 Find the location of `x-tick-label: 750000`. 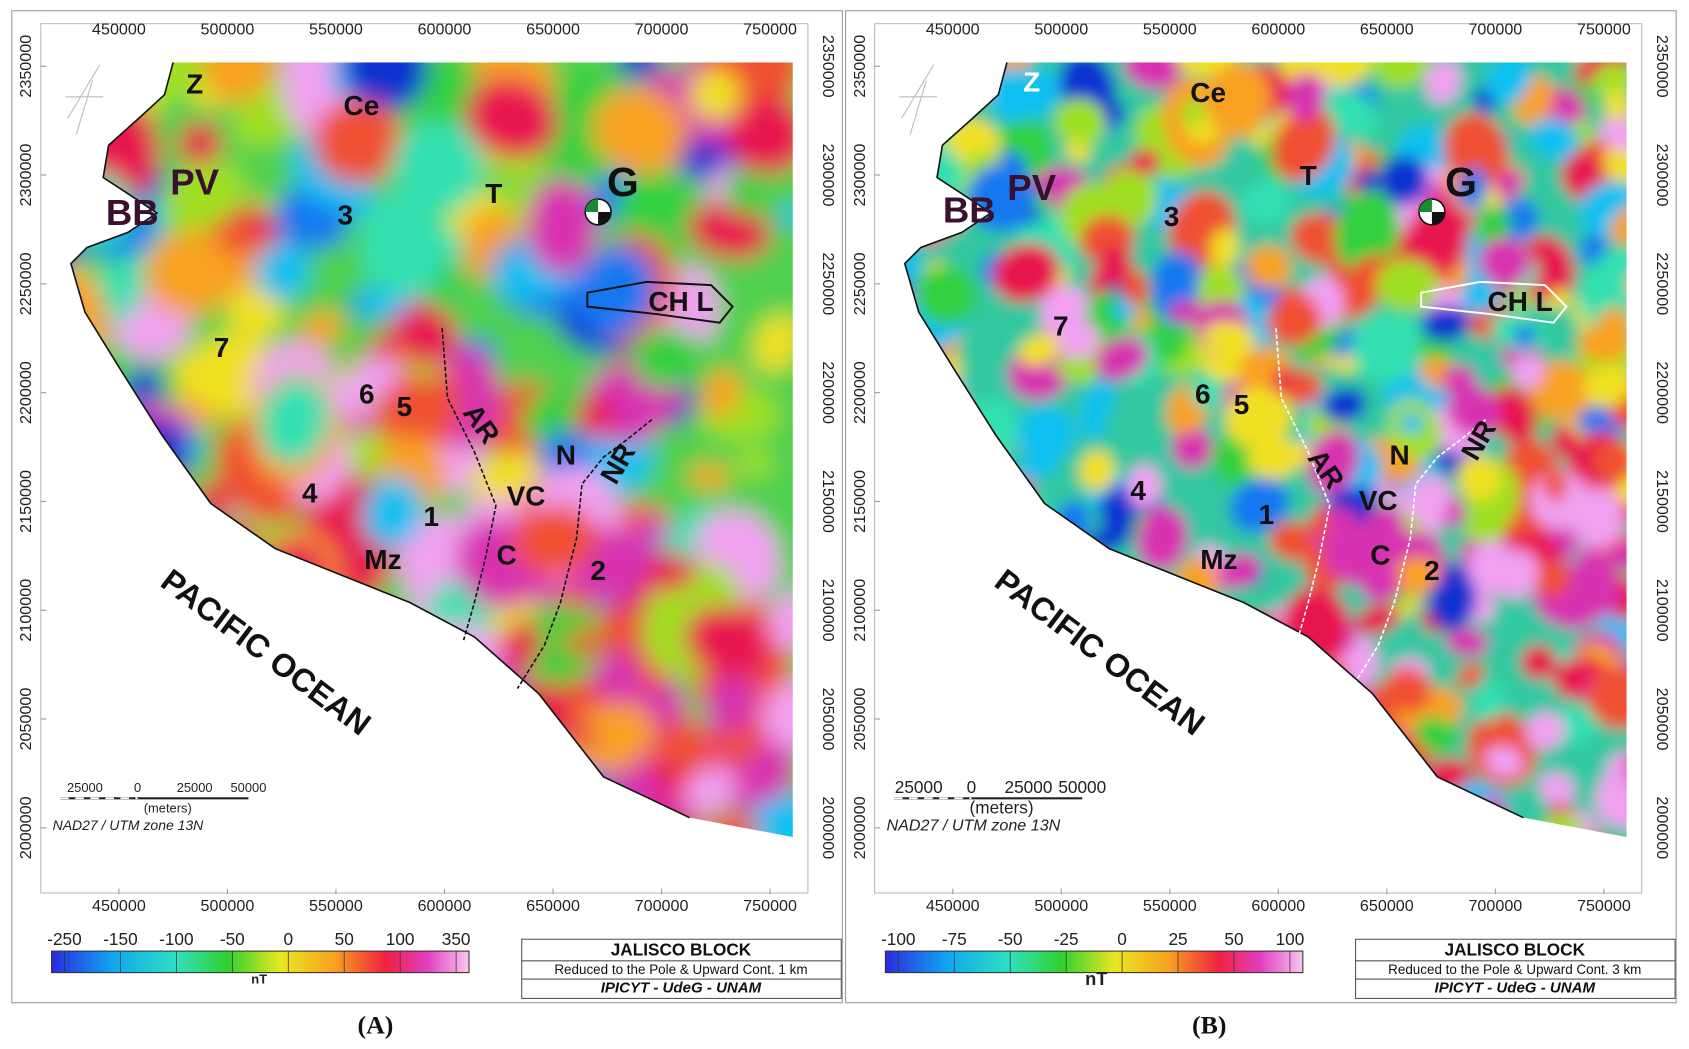

x-tick-label: 750000 is located at coordinates (1604, 29).